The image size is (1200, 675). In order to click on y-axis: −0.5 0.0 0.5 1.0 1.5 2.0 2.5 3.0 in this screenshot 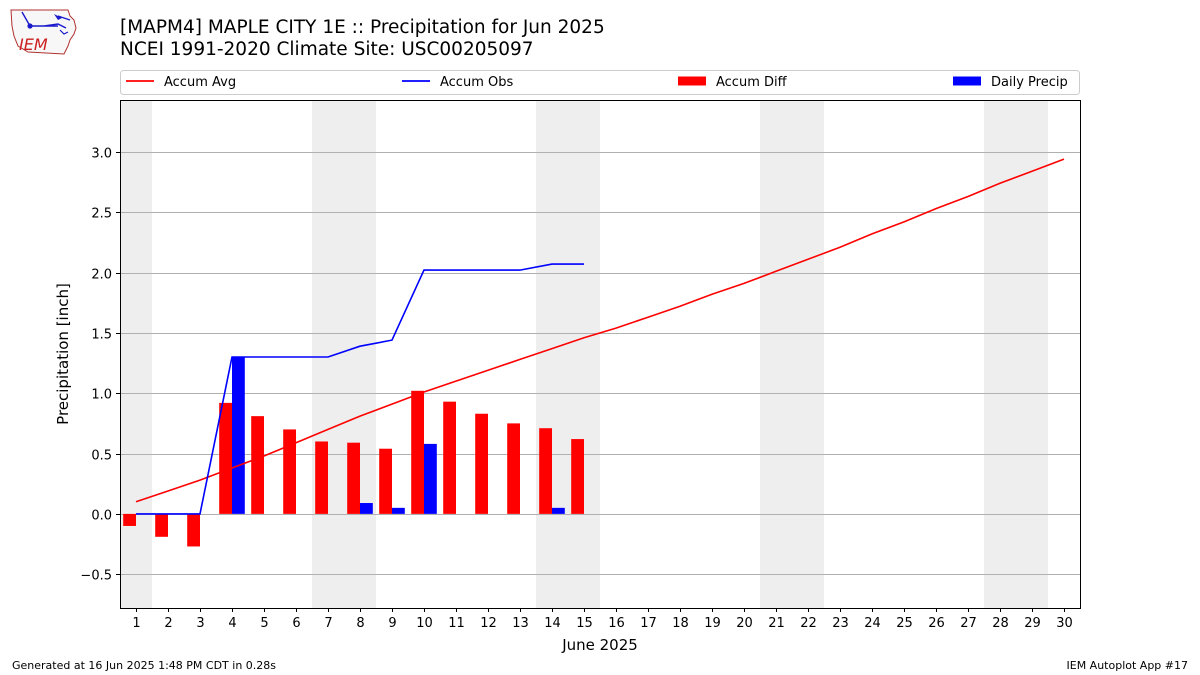, I will do `click(100, 365)`.